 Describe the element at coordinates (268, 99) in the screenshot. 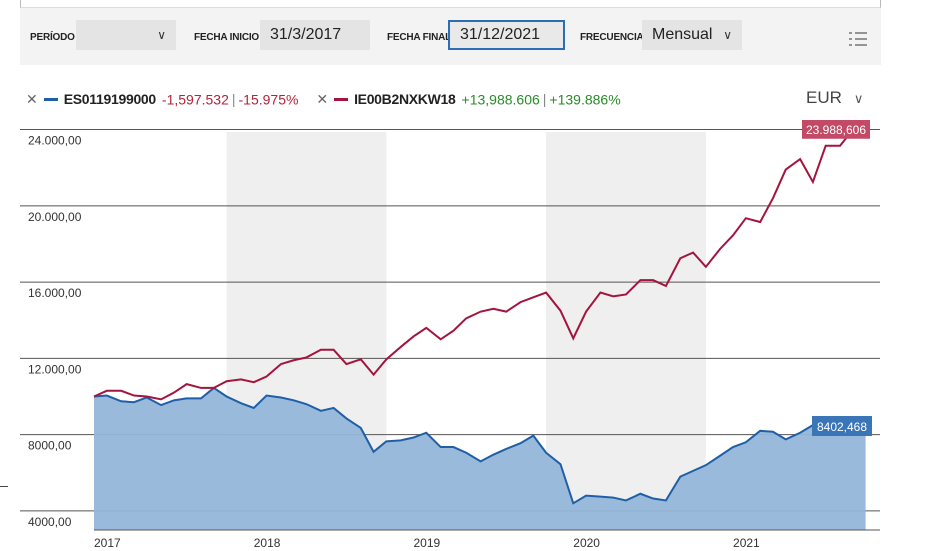

I see `series-1-pct: -15.975%` at that location.